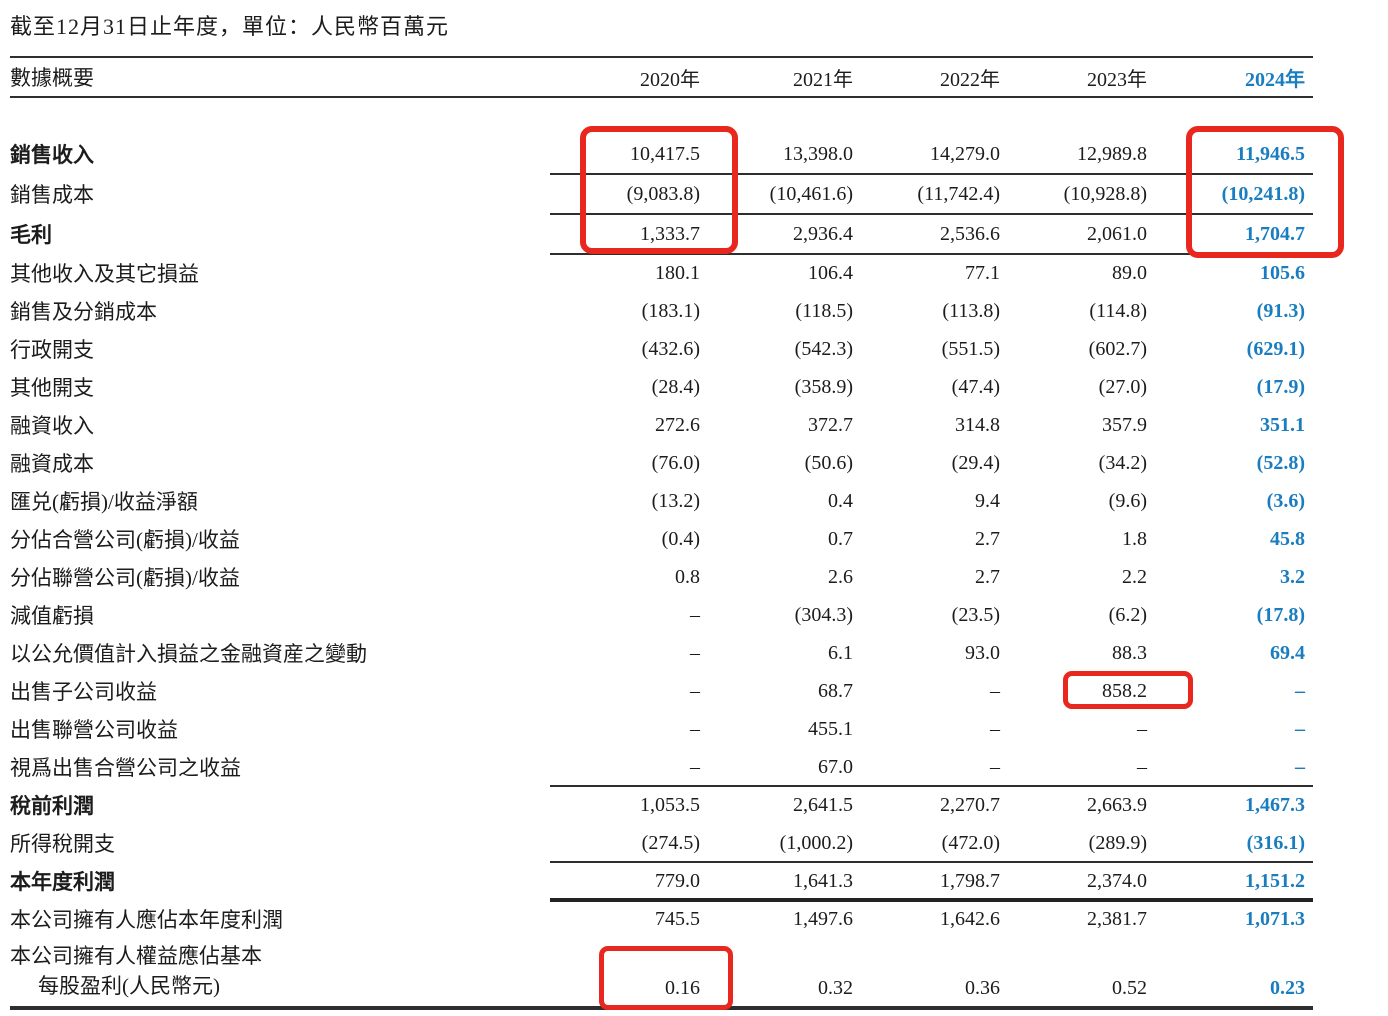 This screenshot has width=1388, height=1016. Describe the element at coordinates (661, 1008) in the screenshot. I see `table-bottom-rule` at that location.